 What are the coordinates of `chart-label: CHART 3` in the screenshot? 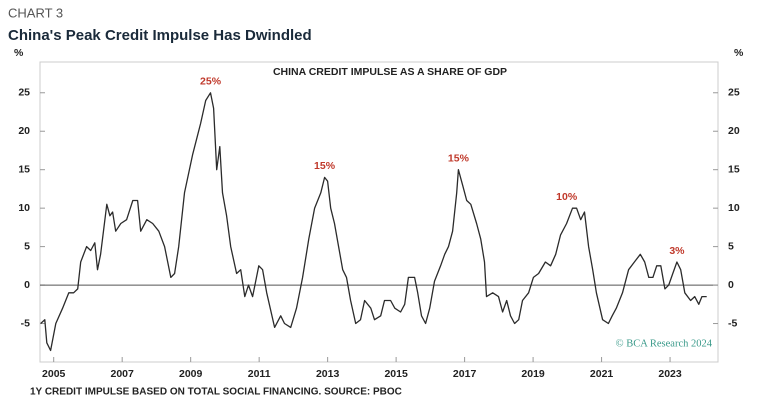 It's located at (35, 12).